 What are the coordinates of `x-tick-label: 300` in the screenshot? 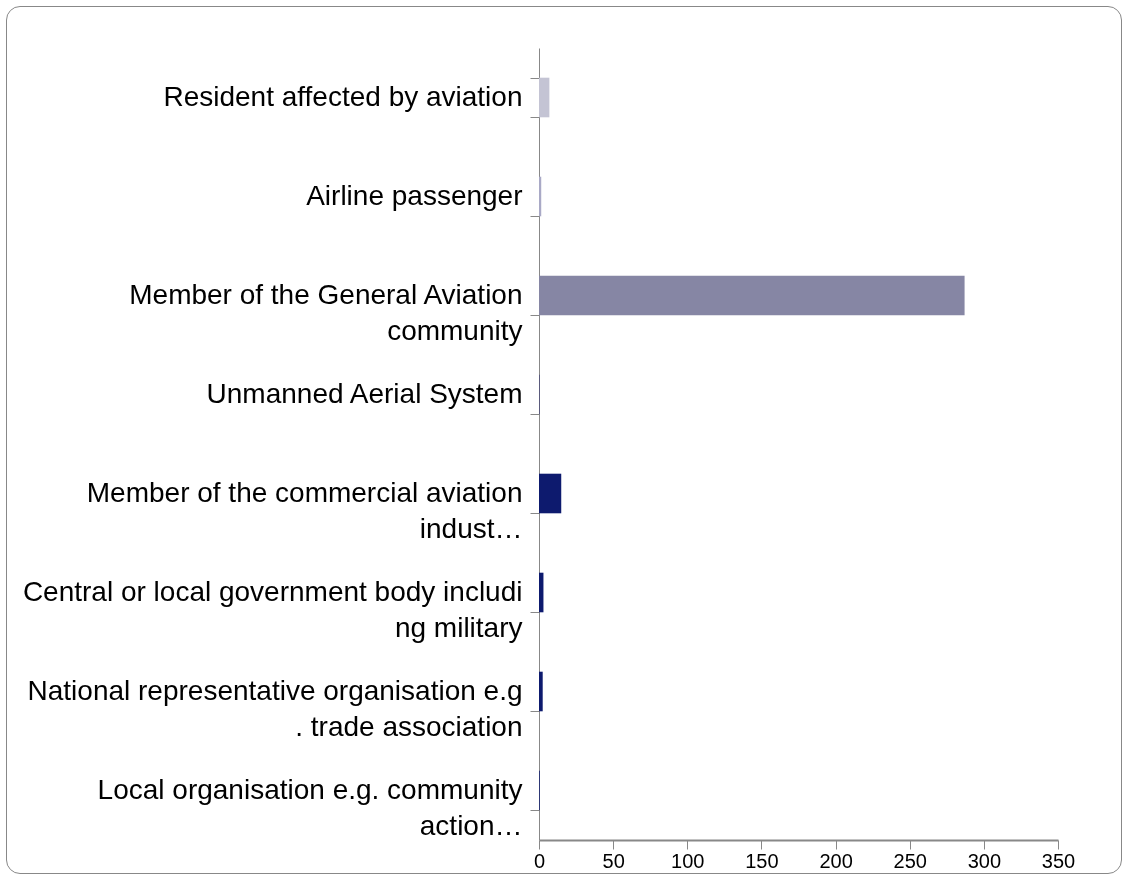 It's located at (984, 860).